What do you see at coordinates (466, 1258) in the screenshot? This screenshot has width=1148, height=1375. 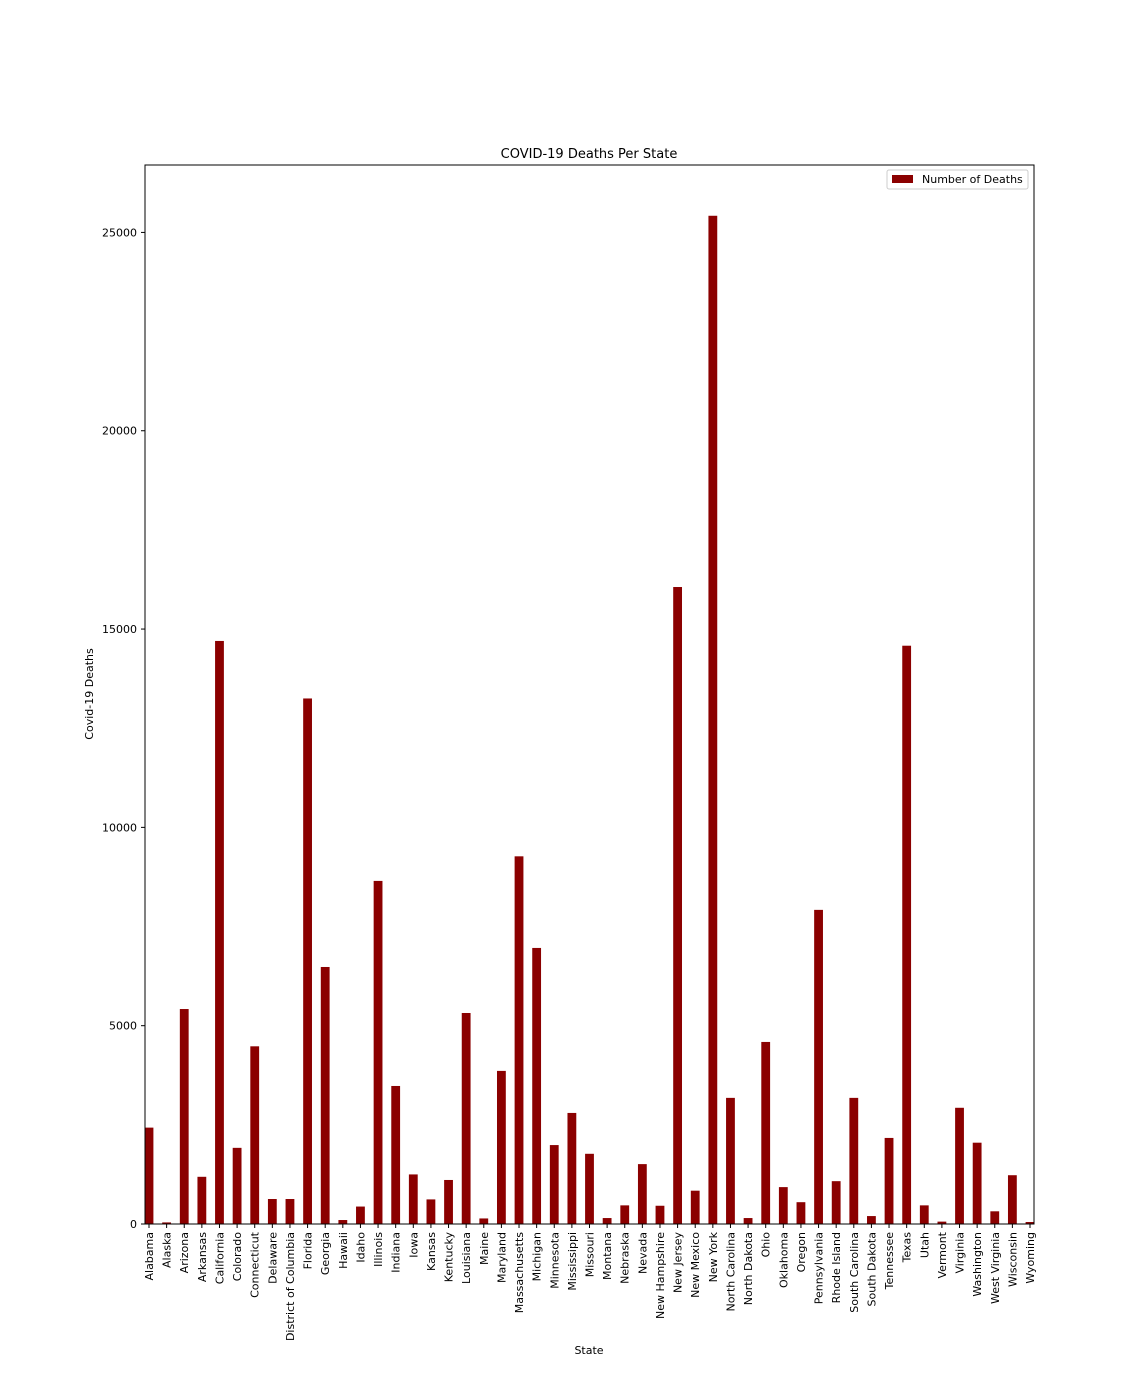 I see `x-tick-label: Louisiana` at bounding box center [466, 1258].